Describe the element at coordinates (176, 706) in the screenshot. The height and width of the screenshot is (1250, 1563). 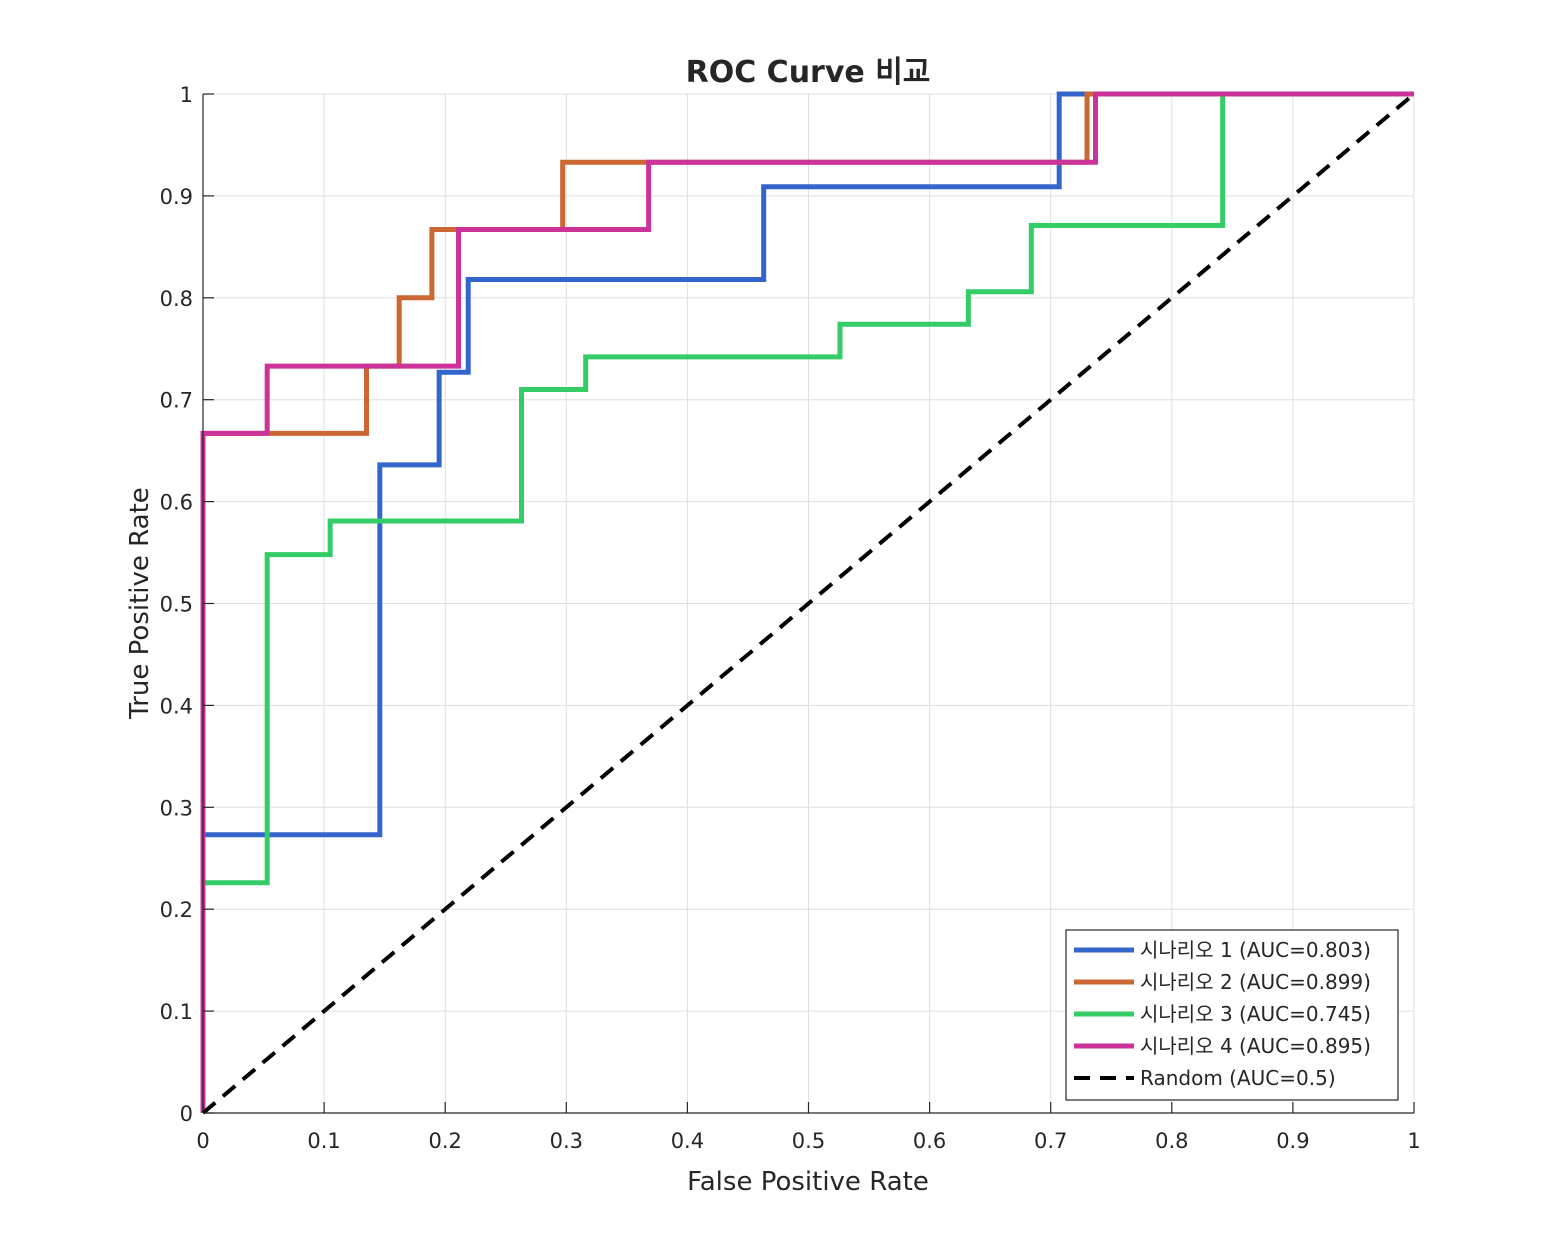
I see `y-tick-label: 0.4` at that location.